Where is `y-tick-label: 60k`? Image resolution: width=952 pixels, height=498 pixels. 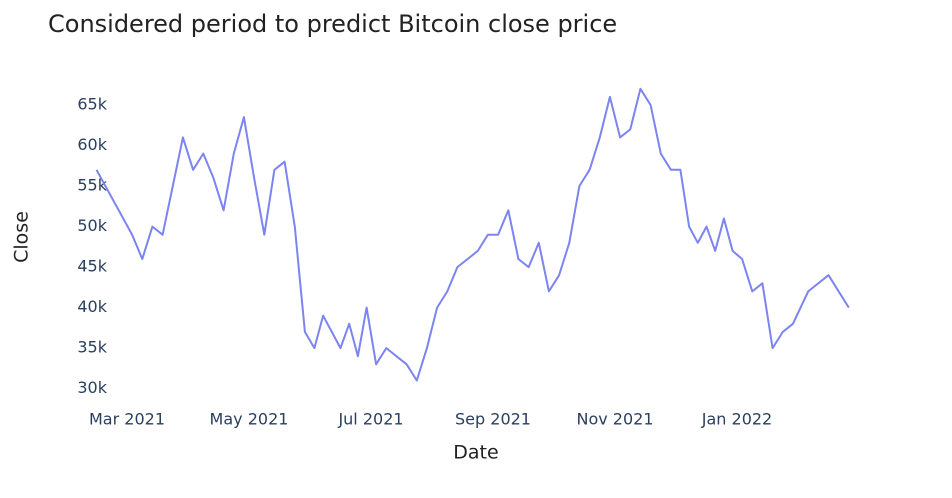
y-tick-label: 60k is located at coordinates (92, 144).